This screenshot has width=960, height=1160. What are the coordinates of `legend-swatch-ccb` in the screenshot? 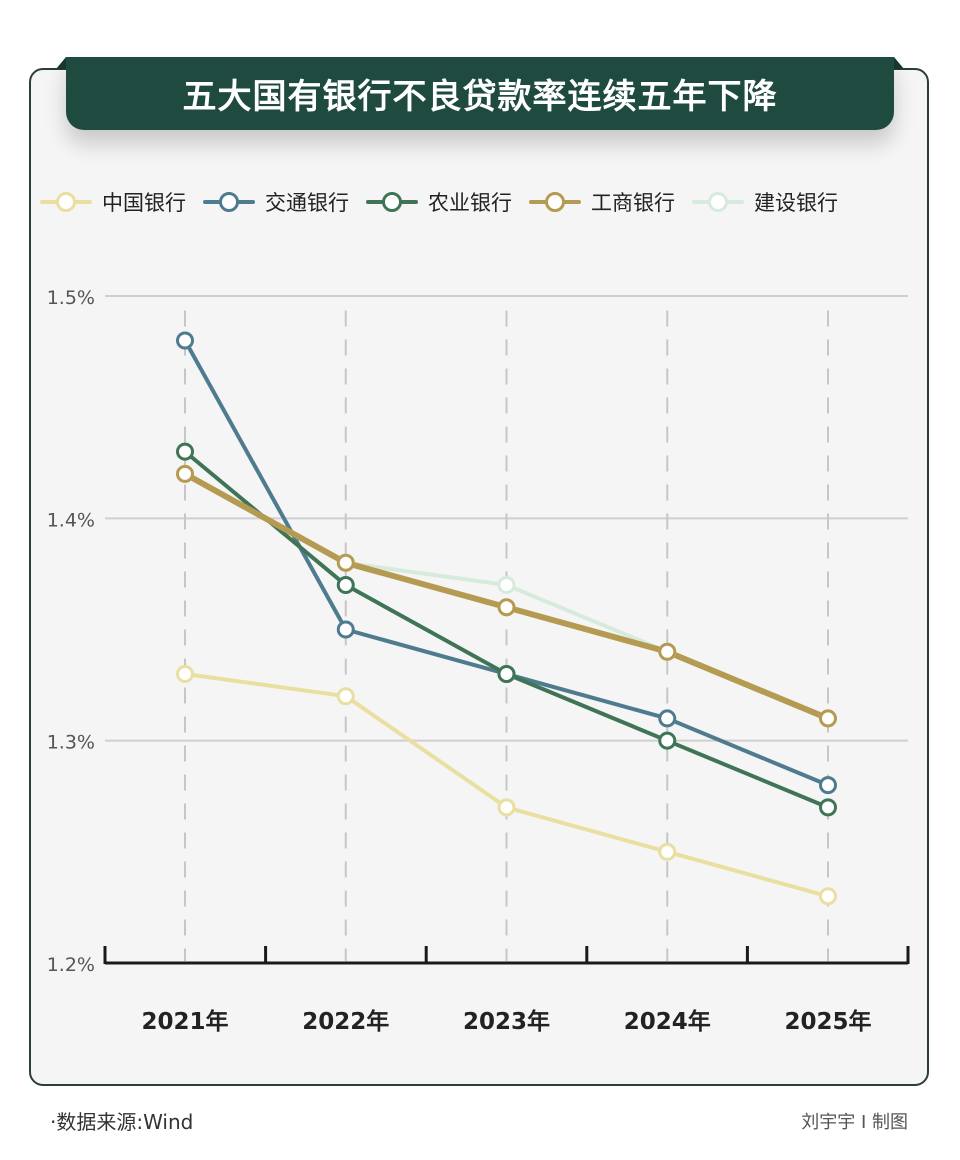 It's located at (718, 202).